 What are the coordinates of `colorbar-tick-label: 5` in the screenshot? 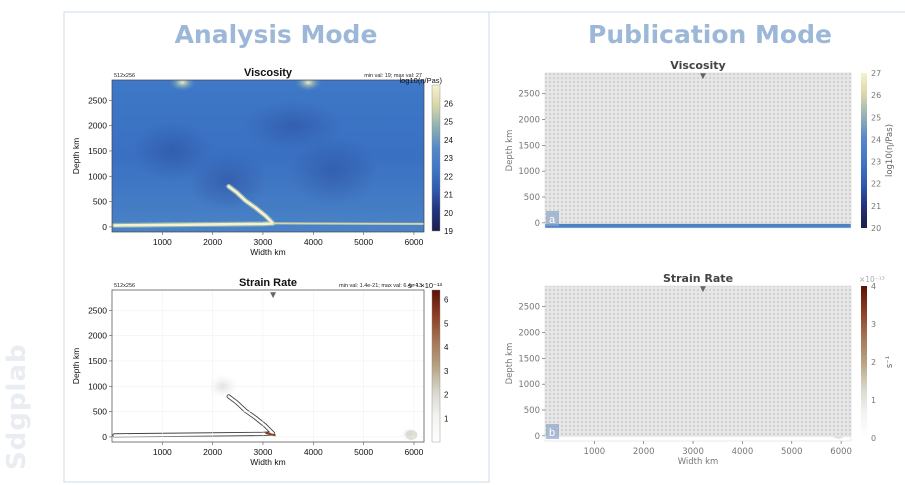 It's located at (446, 323).